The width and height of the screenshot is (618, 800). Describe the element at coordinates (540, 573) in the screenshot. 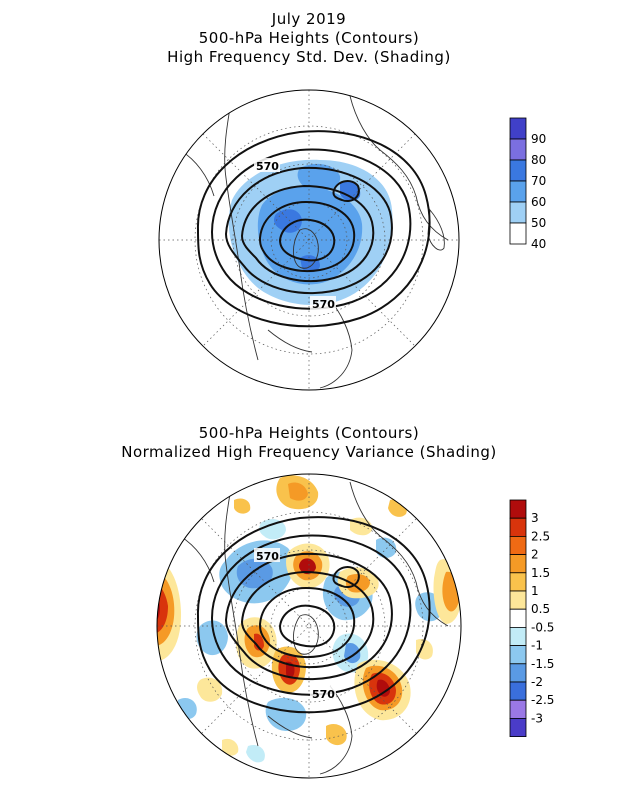

I see `bottom-colorbar-label-3: 1.5` at that location.